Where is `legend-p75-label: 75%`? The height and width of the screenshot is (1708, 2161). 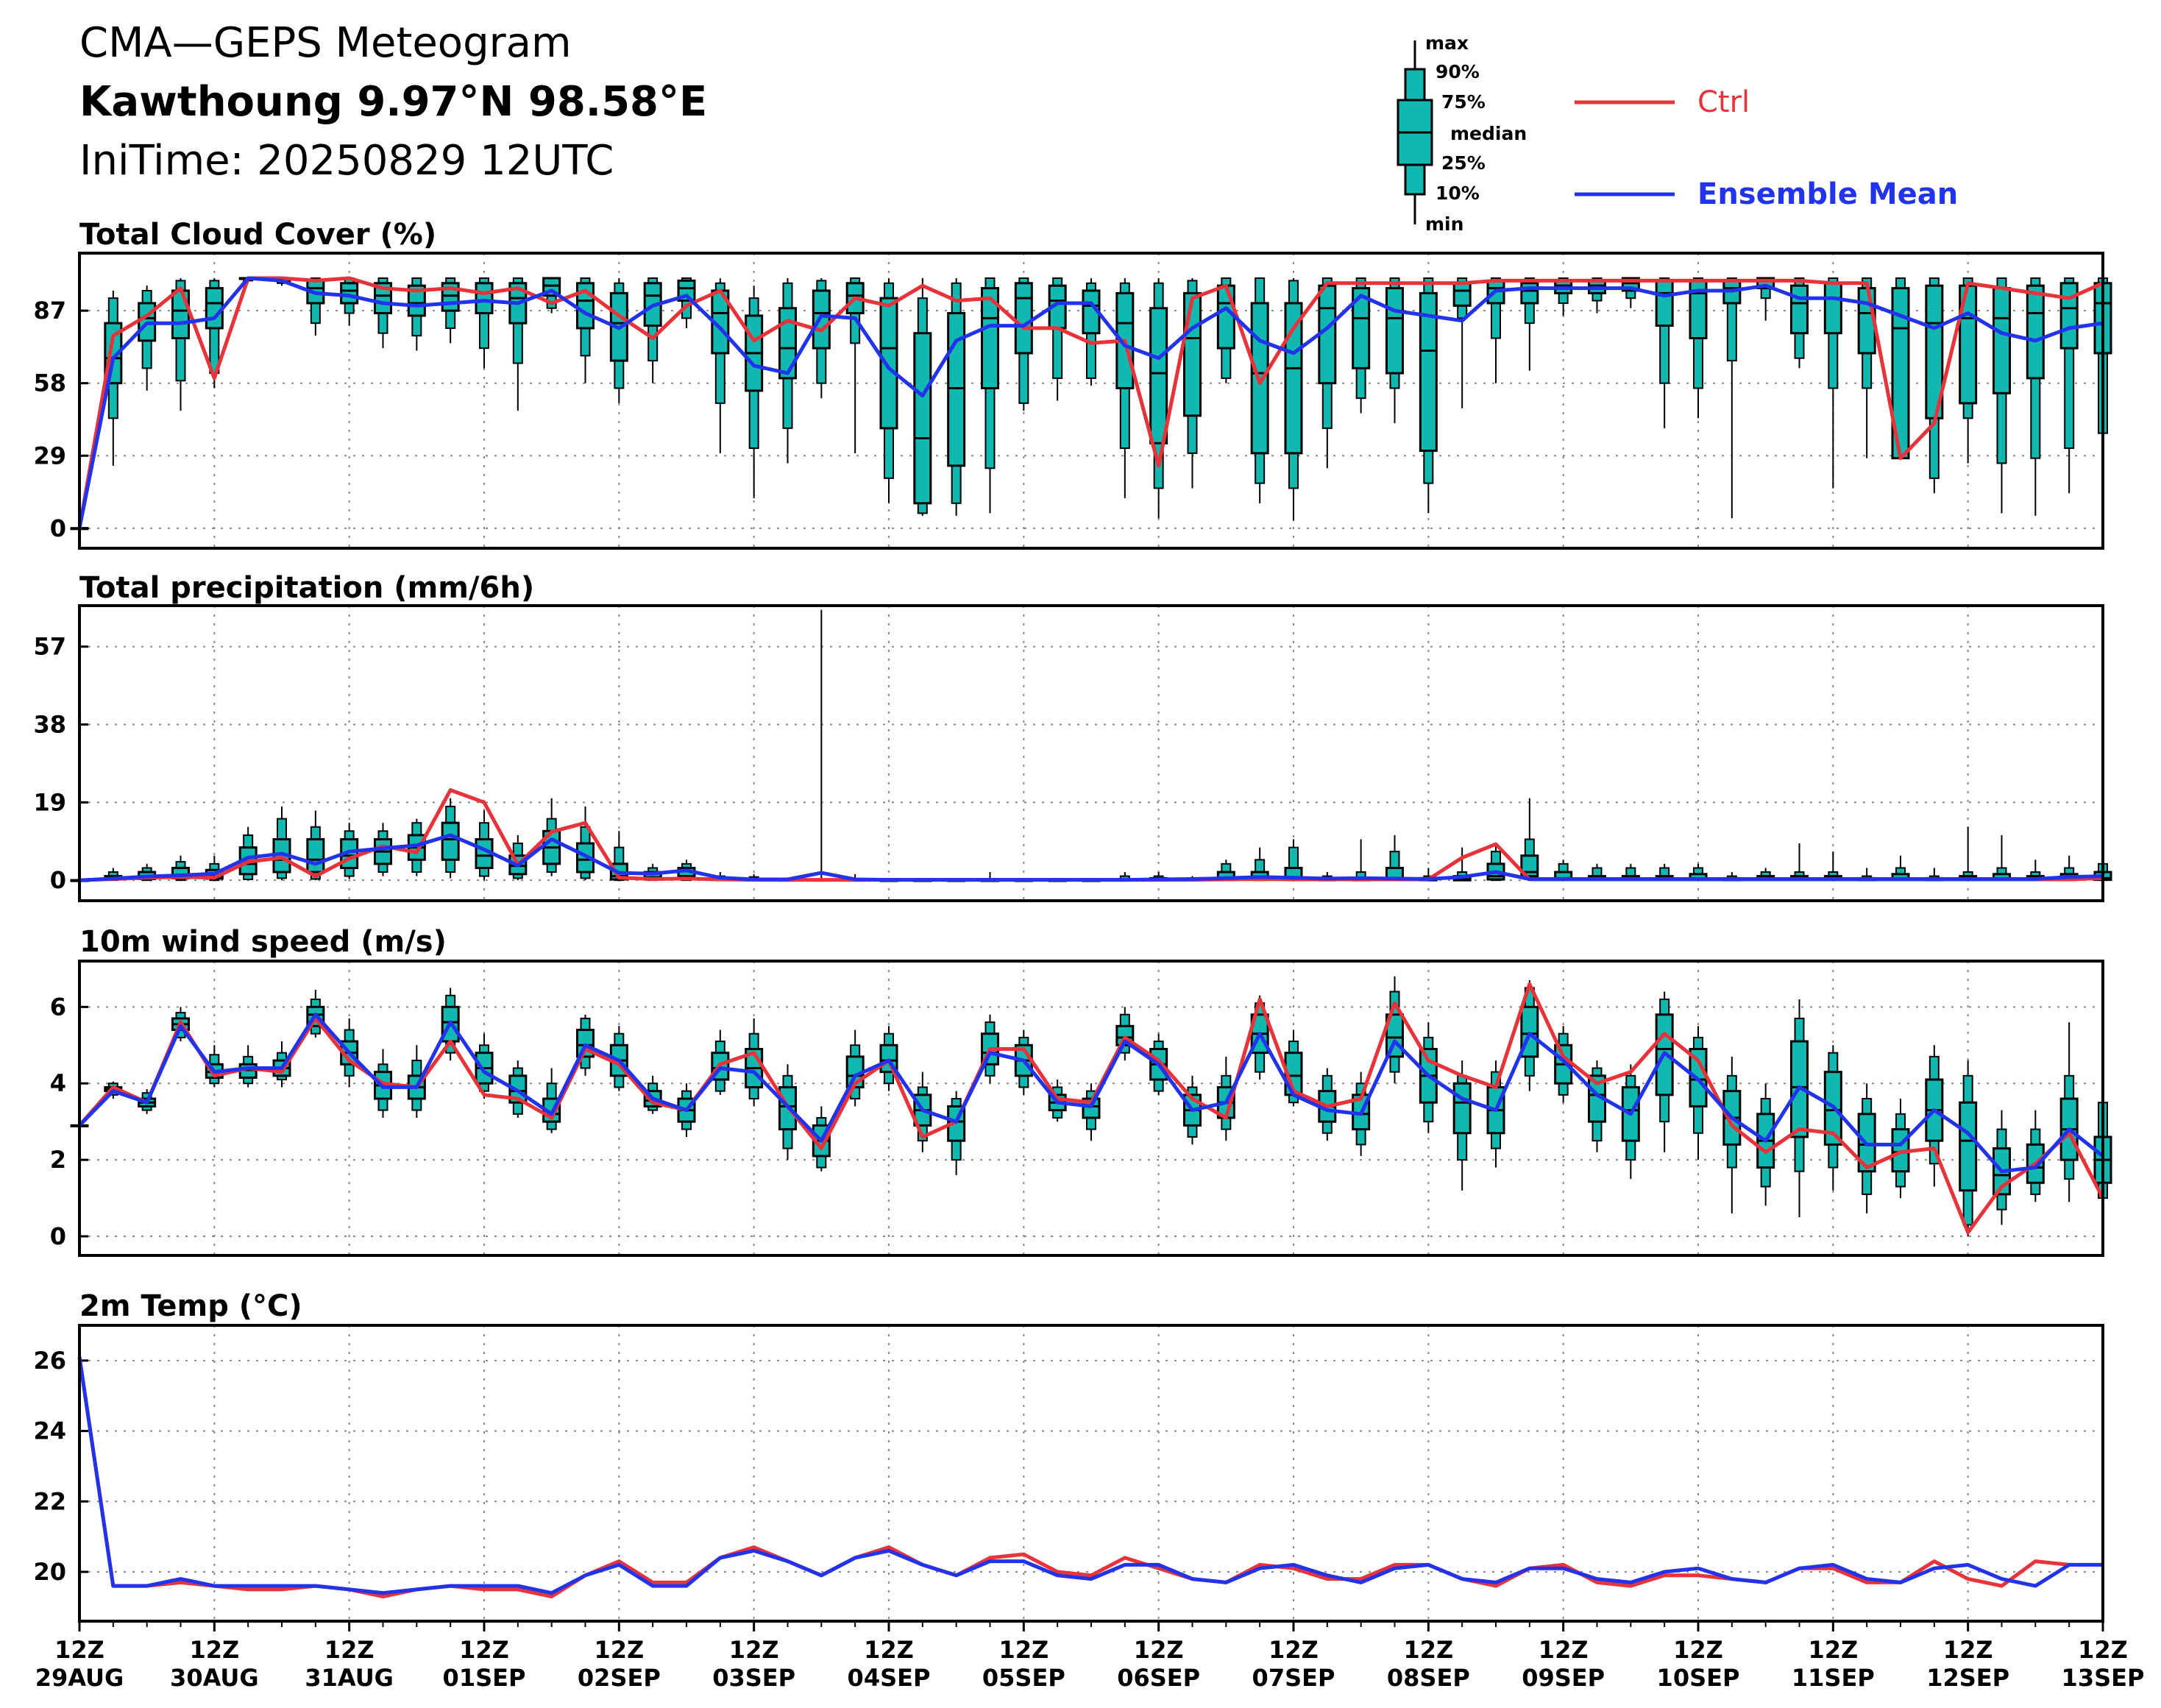
legend-p75-label: 75% is located at coordinates (1463, 102).